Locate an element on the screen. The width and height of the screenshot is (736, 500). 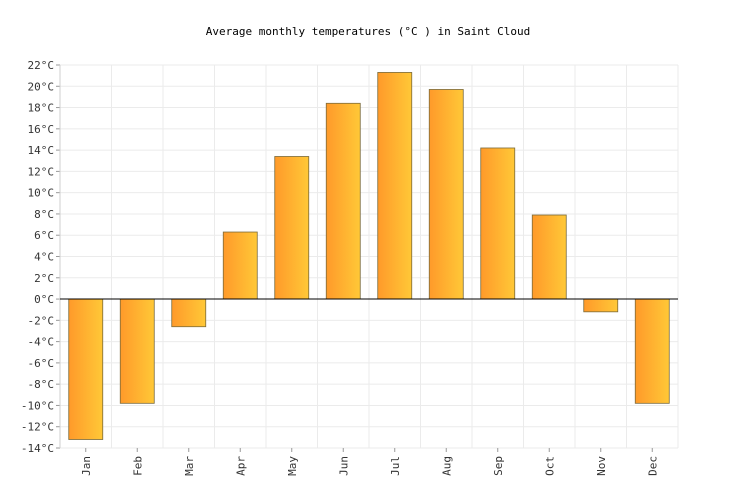
bar-jun is located at coordinates (343, 201).